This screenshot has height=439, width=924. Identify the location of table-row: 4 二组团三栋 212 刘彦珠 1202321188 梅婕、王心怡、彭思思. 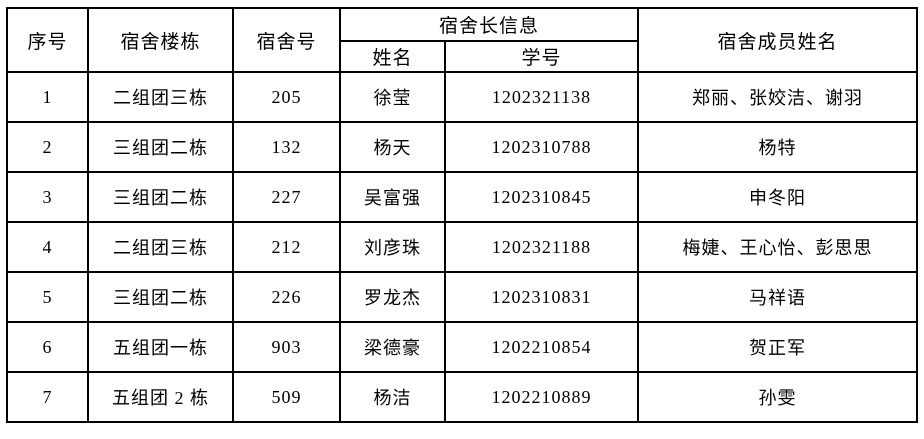
(462, 247).